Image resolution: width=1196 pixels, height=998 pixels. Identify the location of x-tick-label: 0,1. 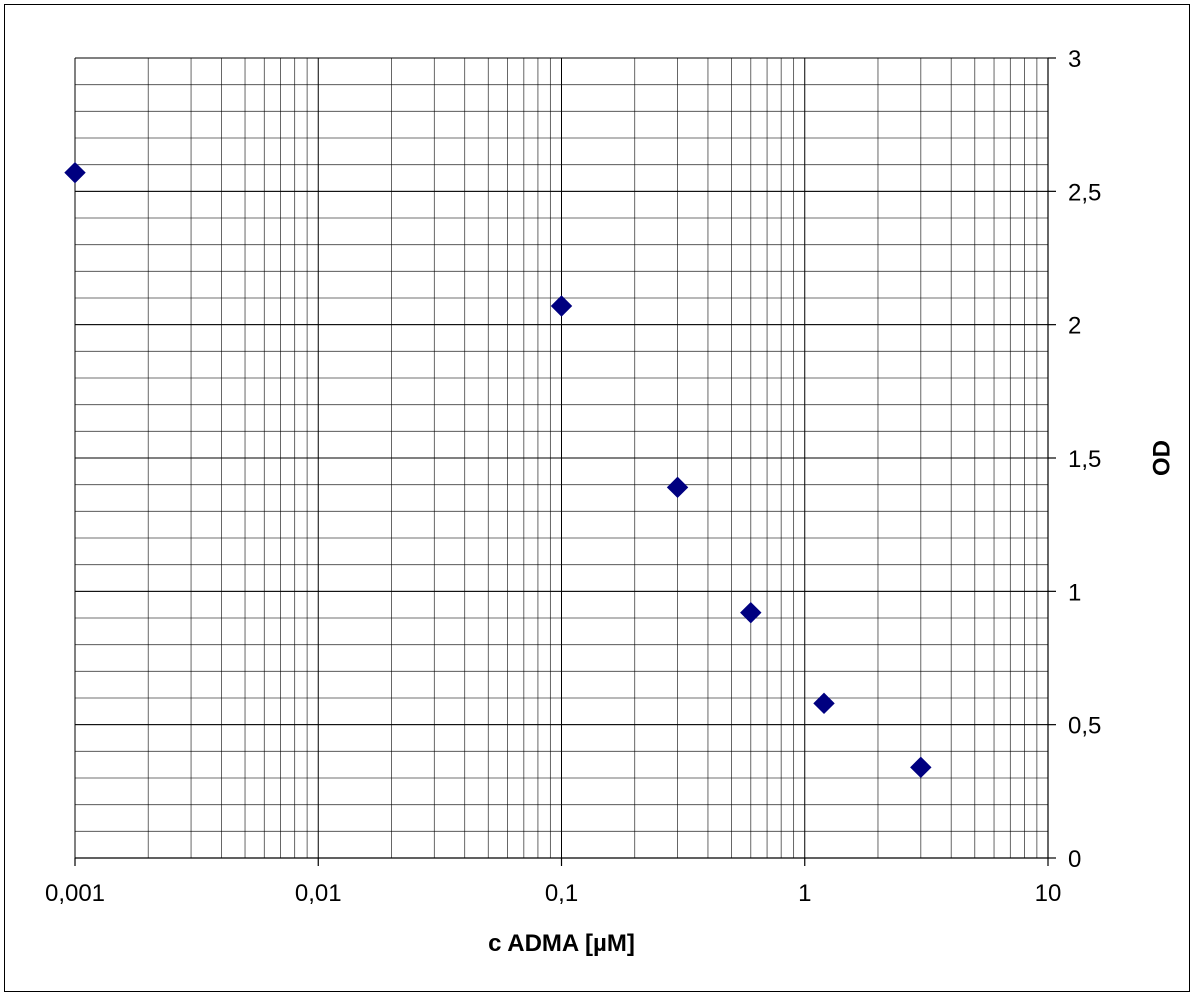
(561, 893).